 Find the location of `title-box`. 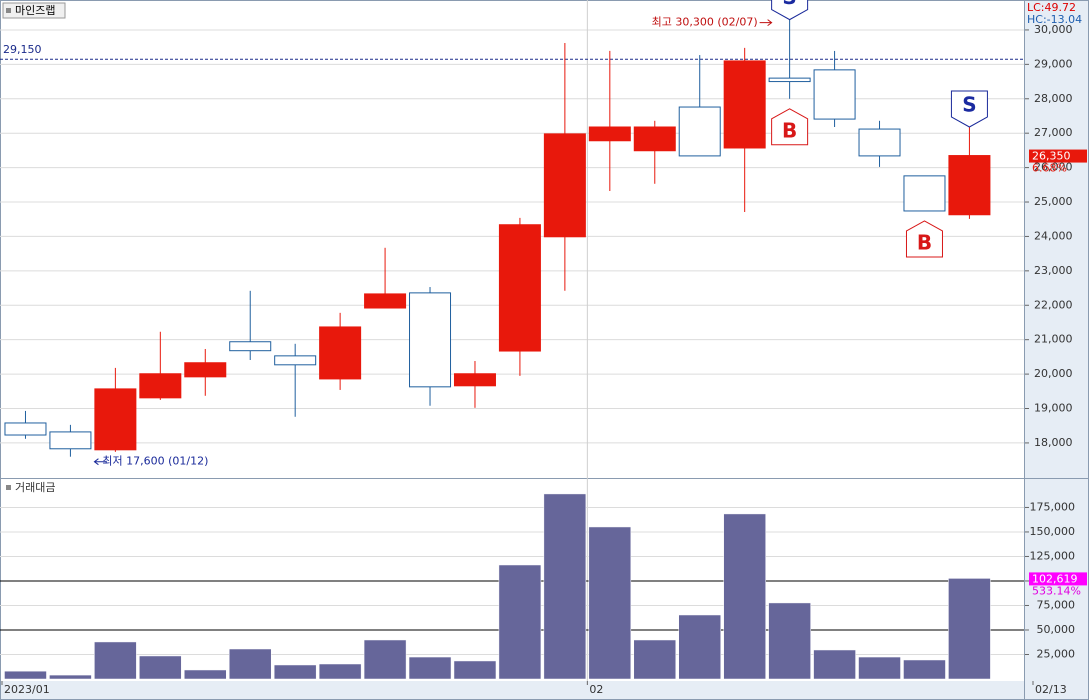

title-box is located at coordinates (34, 10).